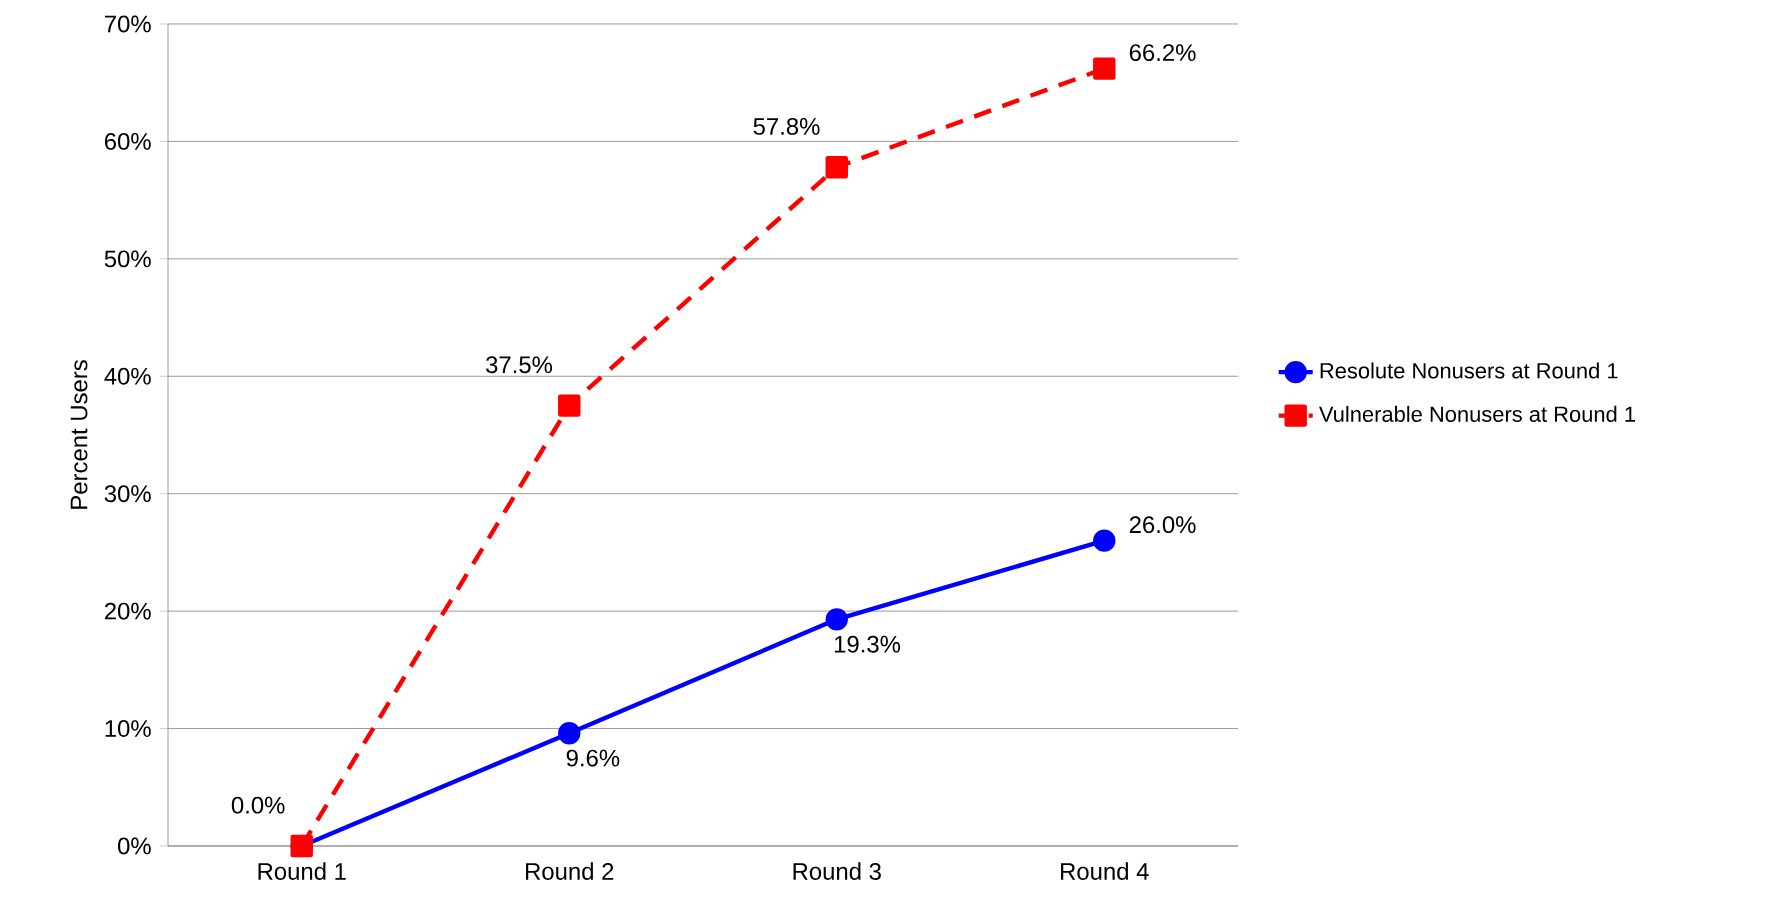  I want to click on data-label: 19.3%, so click(867, 644).